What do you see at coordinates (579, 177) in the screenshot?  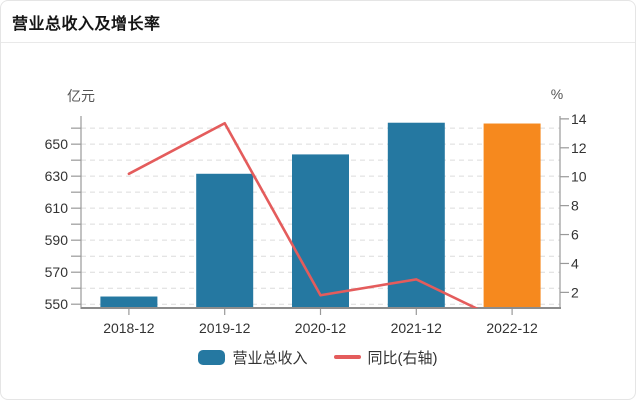 I see `right-axis-tick-label: 10` at bounding box center [579, 177].